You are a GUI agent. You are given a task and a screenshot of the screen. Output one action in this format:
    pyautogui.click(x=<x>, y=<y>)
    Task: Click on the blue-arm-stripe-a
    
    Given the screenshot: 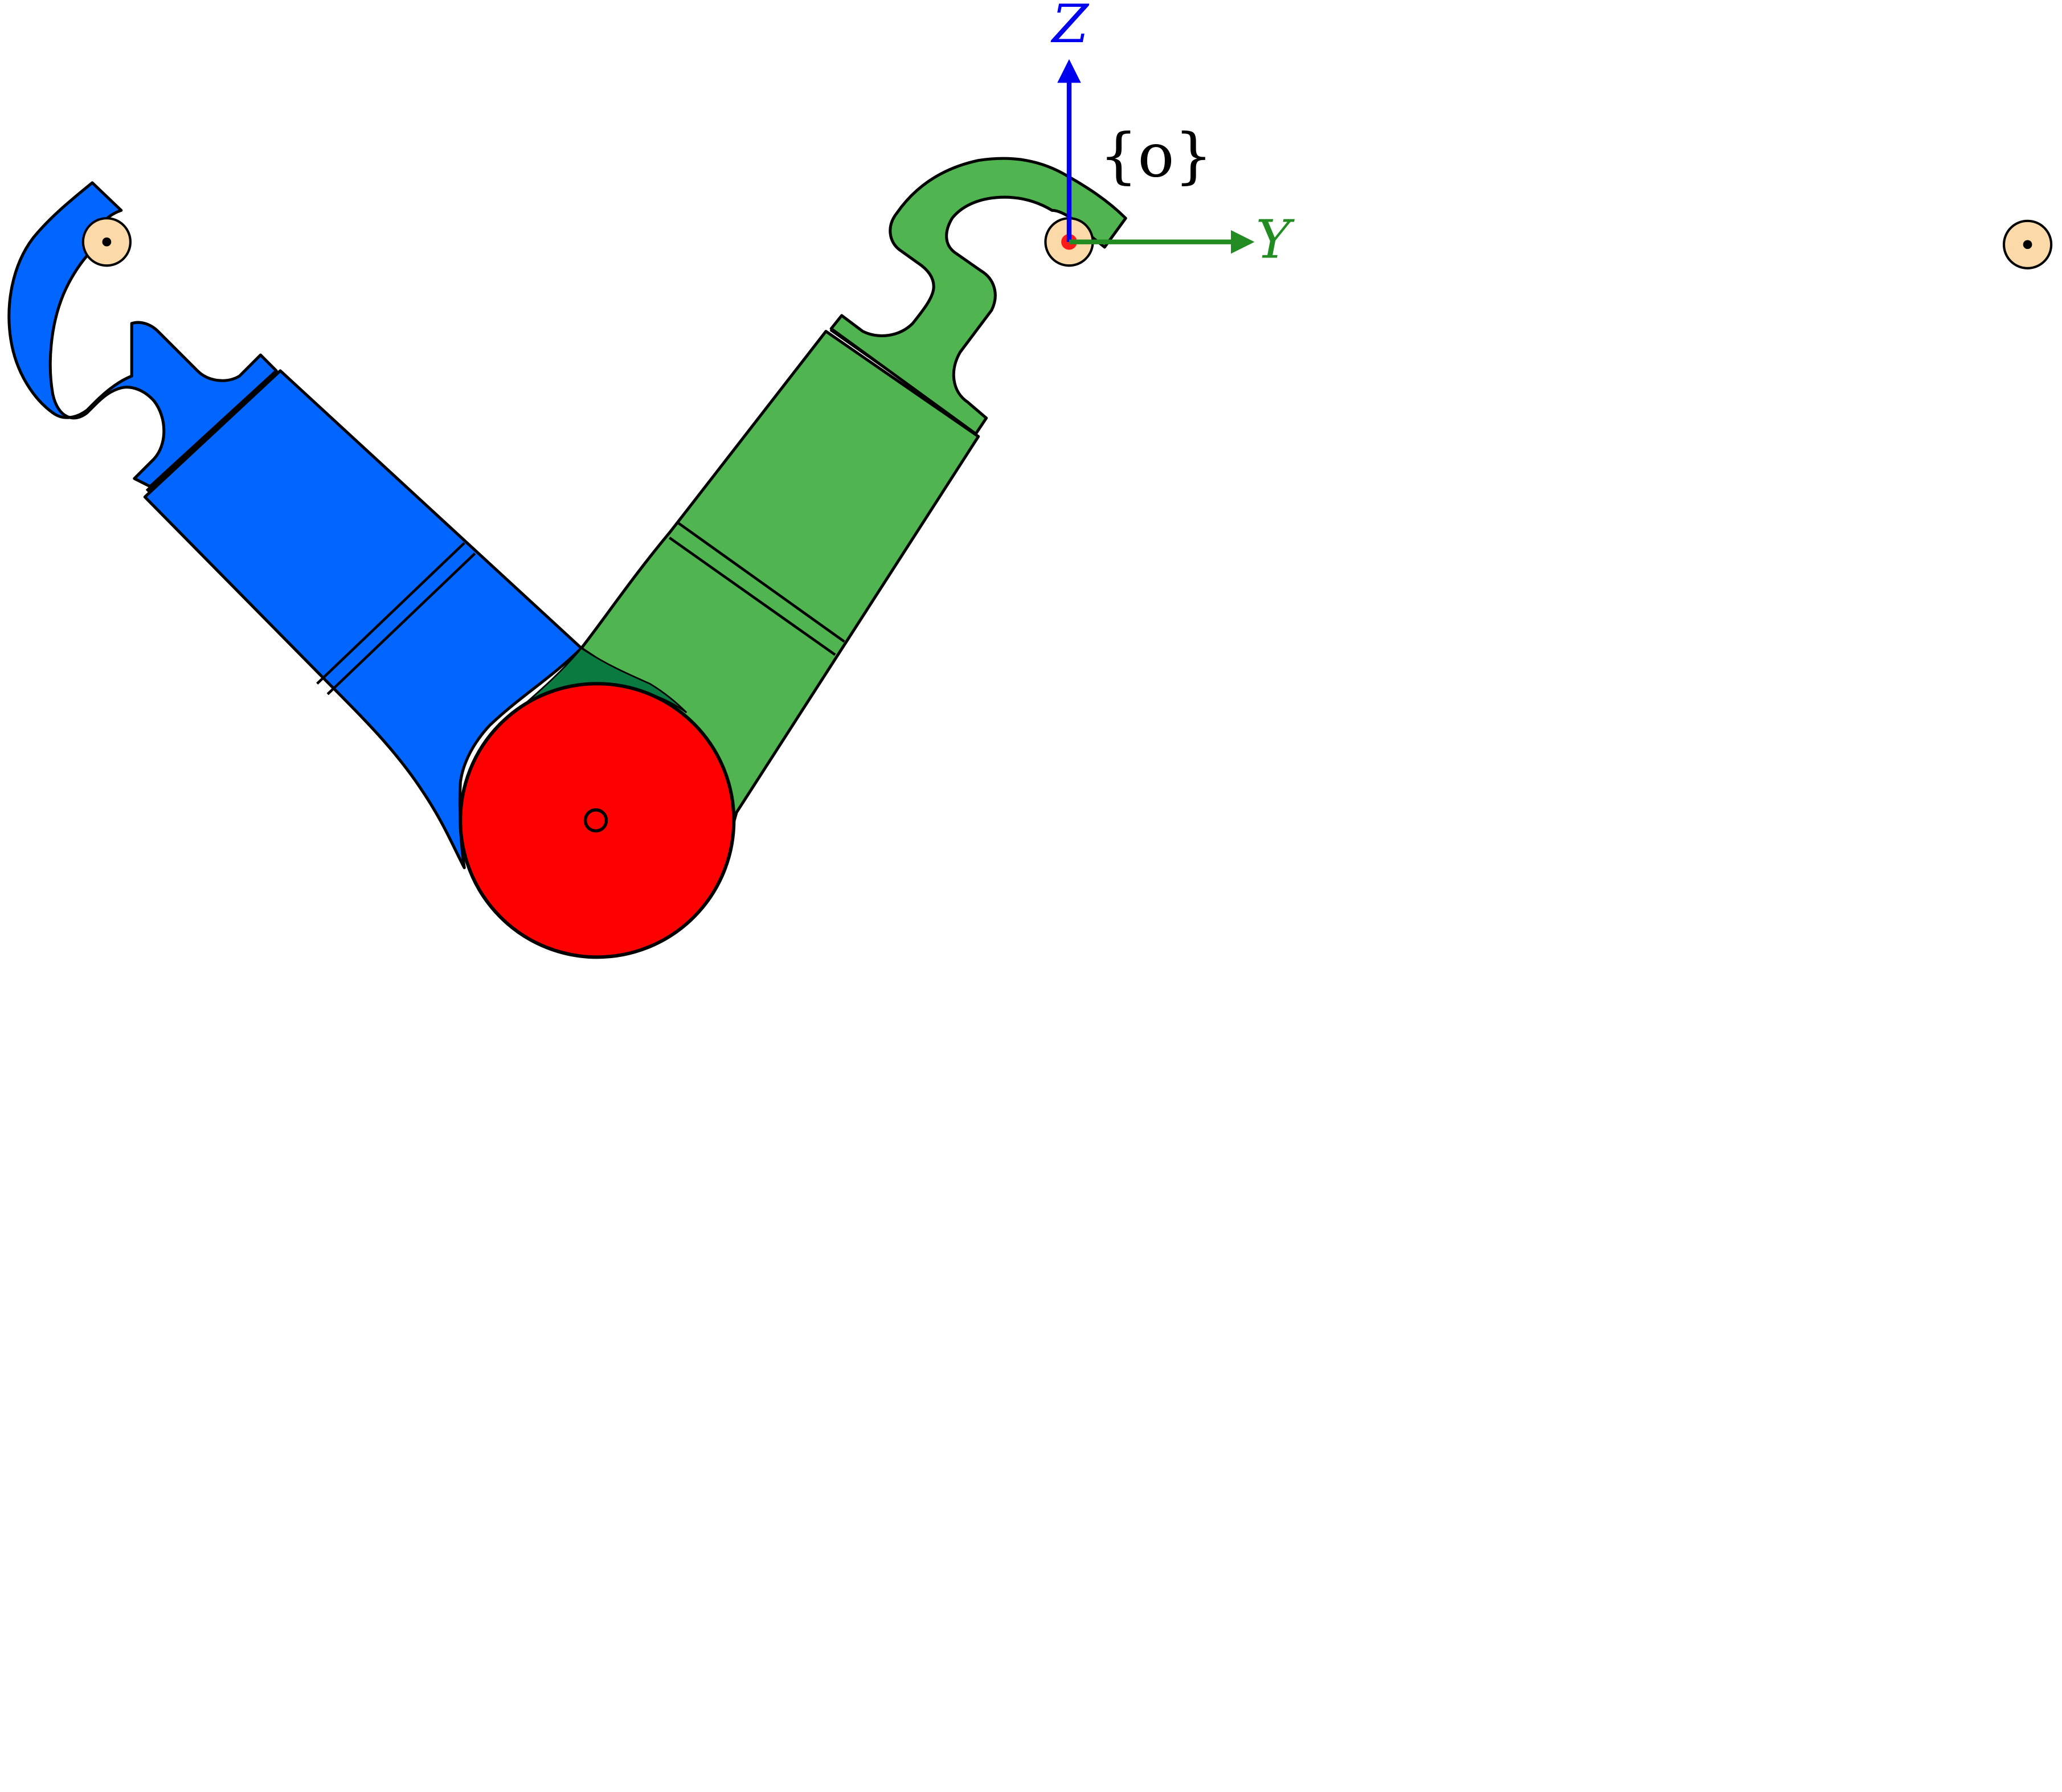 What is the action you would take?
    pyautogui.click(x=390, y=614)
    